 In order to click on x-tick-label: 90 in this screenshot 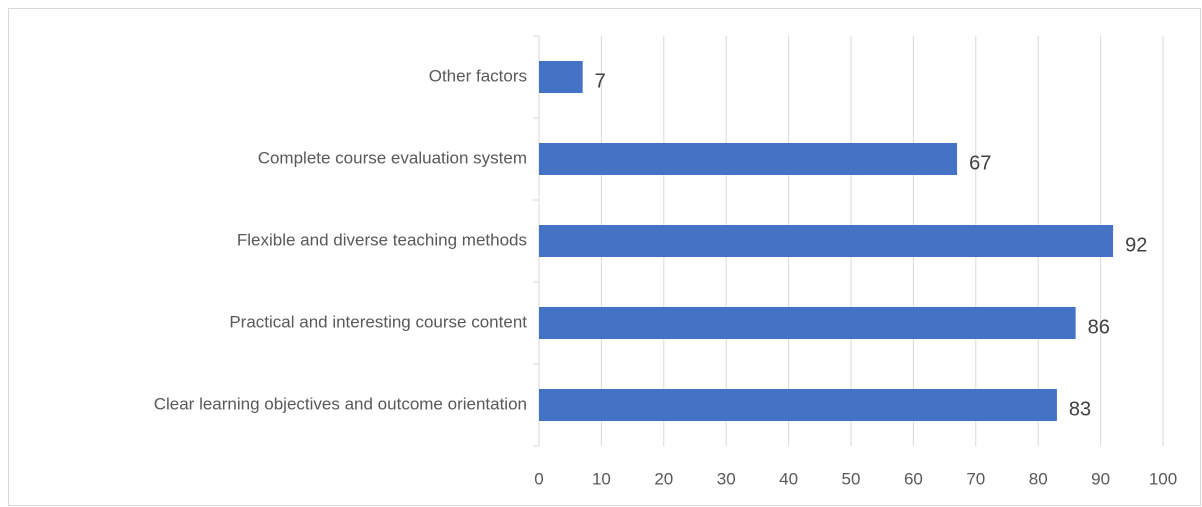, I will do `click(1100, 478)`.